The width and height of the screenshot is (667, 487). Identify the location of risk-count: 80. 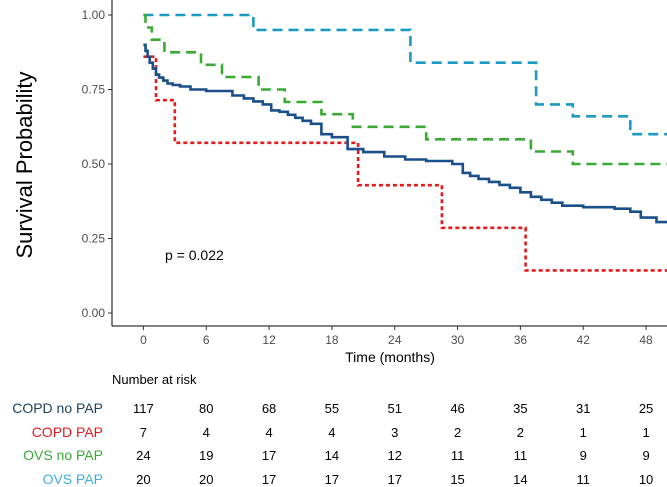
(206, 408).